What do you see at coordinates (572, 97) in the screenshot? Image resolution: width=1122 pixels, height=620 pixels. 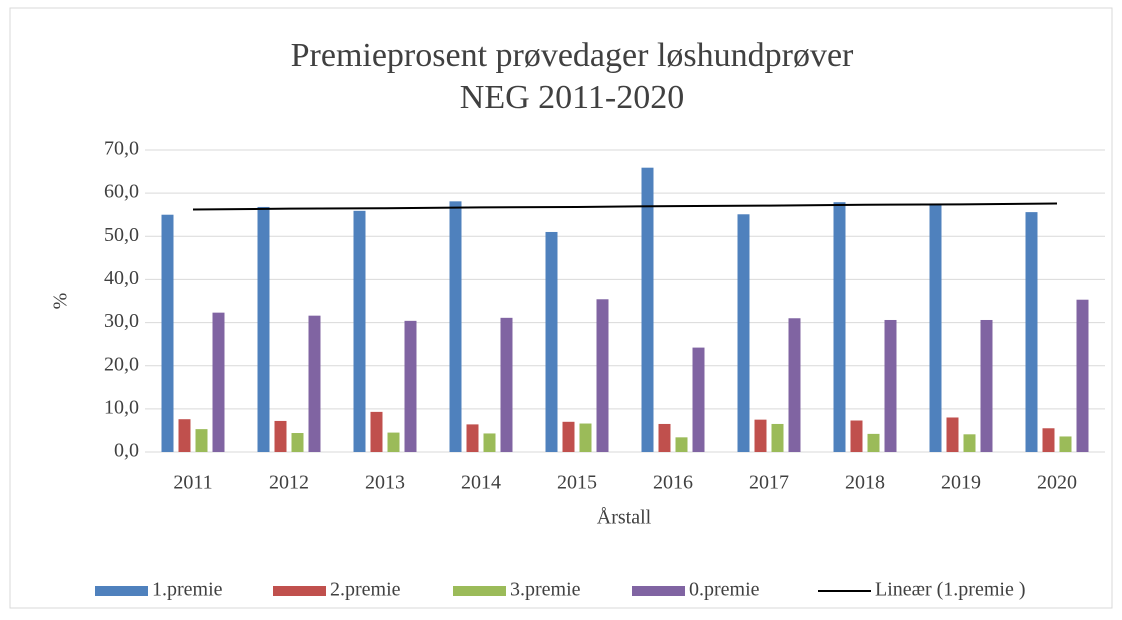 I see `chart-title: NEG 2011-2020` at bounding box center [572, 97].